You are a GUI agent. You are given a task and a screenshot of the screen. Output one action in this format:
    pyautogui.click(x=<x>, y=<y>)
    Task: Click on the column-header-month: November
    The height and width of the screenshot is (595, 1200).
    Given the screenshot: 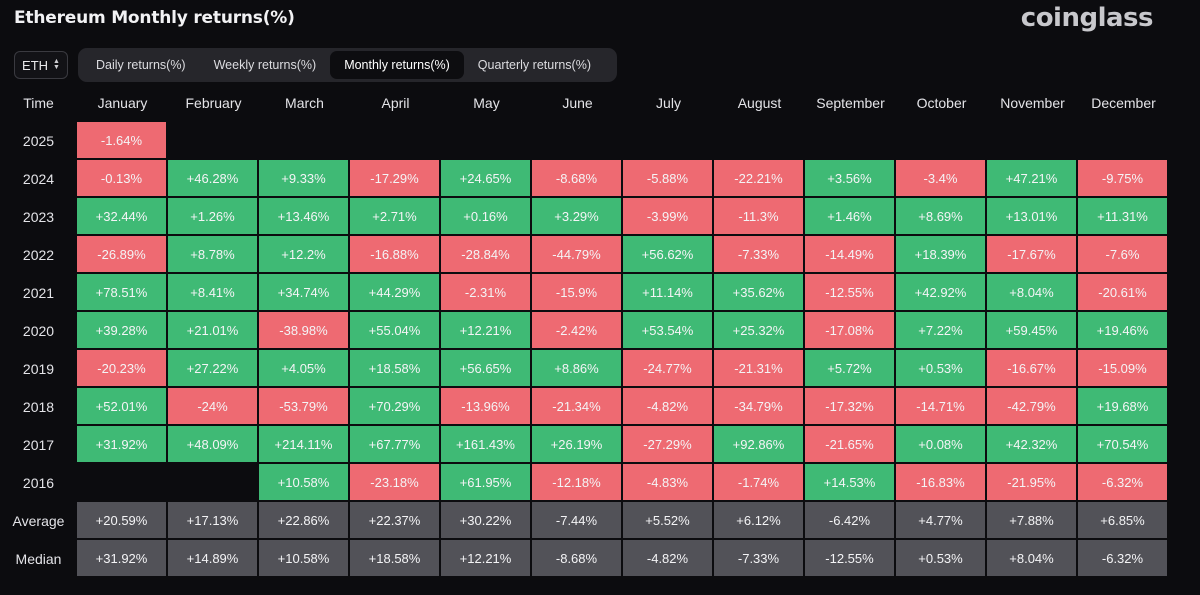 What is the action you would take?
    pyautogui.click(x=1032, y=103)
    